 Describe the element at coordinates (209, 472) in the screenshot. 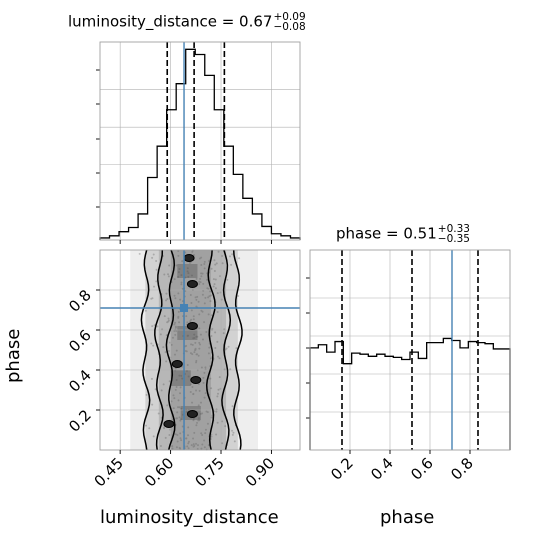

I see `joint-xtick-label-2: 0.75` at that location.